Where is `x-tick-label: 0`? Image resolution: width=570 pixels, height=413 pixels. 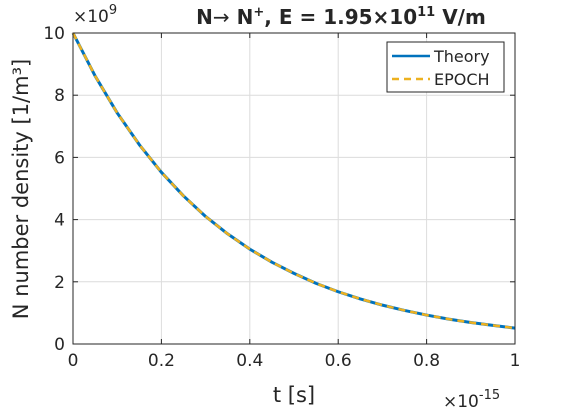
x-tick-label: 0 is located at coordinates (73, 361).